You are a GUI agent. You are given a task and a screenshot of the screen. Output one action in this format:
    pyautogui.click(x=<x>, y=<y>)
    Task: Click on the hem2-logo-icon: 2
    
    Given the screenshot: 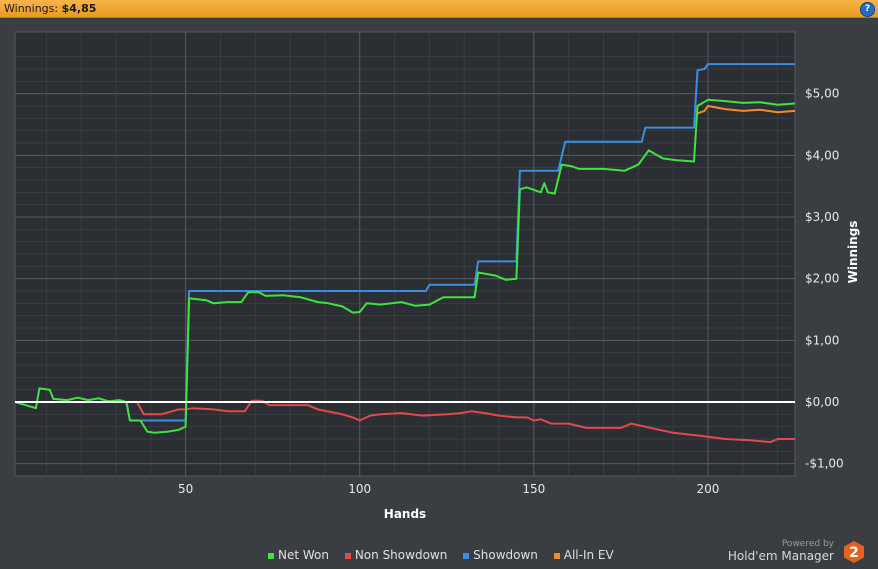 What is the action you would take?
    pyautogui.click(x=854, y=552)
    